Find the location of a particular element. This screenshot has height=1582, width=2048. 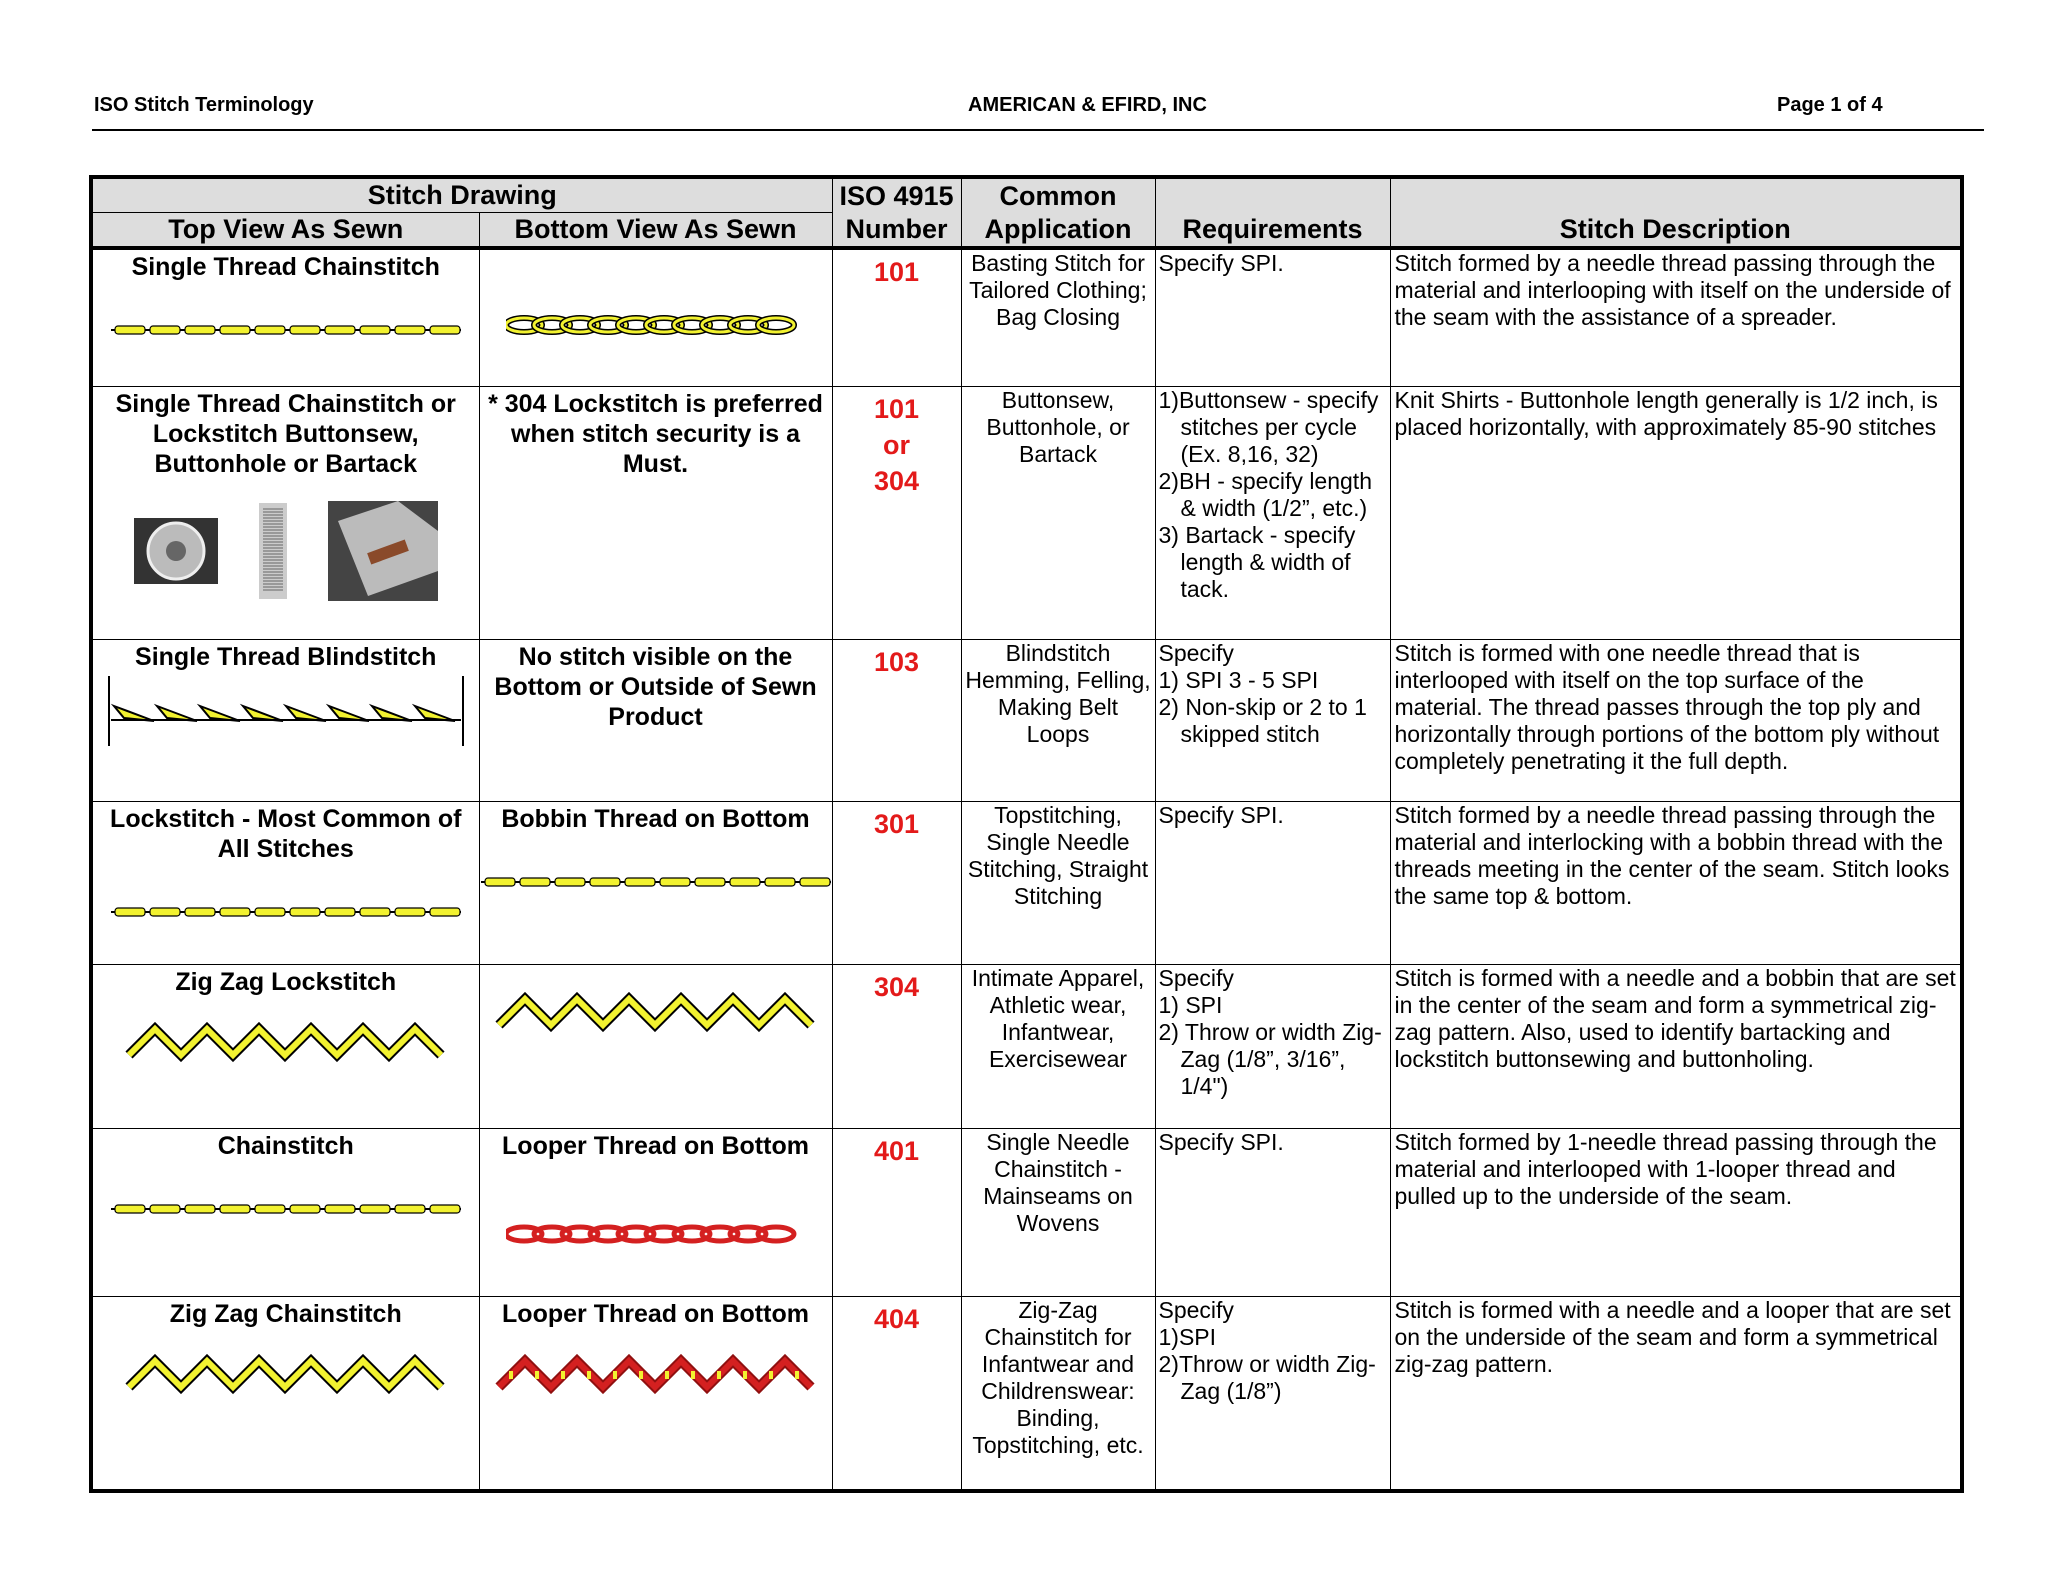

app-label-2: Application is located at coordinates (1058, 228).